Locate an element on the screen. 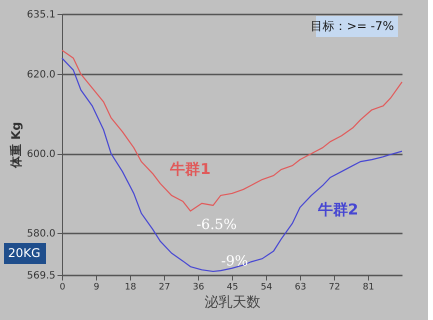 Image resolution: width=433 pixels, height=320 pixels. annotation: -6.5% is located at coordinates (216, 224).